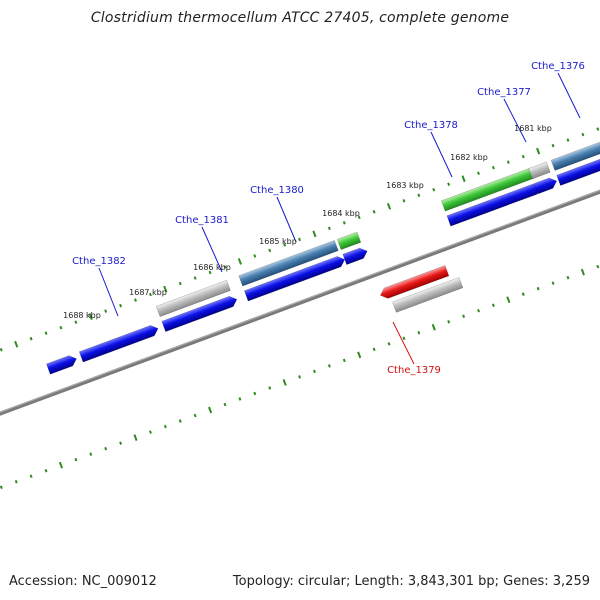 This screenshot has height=600, width=600. Describe the element at coordinates (558, 66) in the screenshot. I see `gene-label-cthe-1376: Cthe_1376` at that location.